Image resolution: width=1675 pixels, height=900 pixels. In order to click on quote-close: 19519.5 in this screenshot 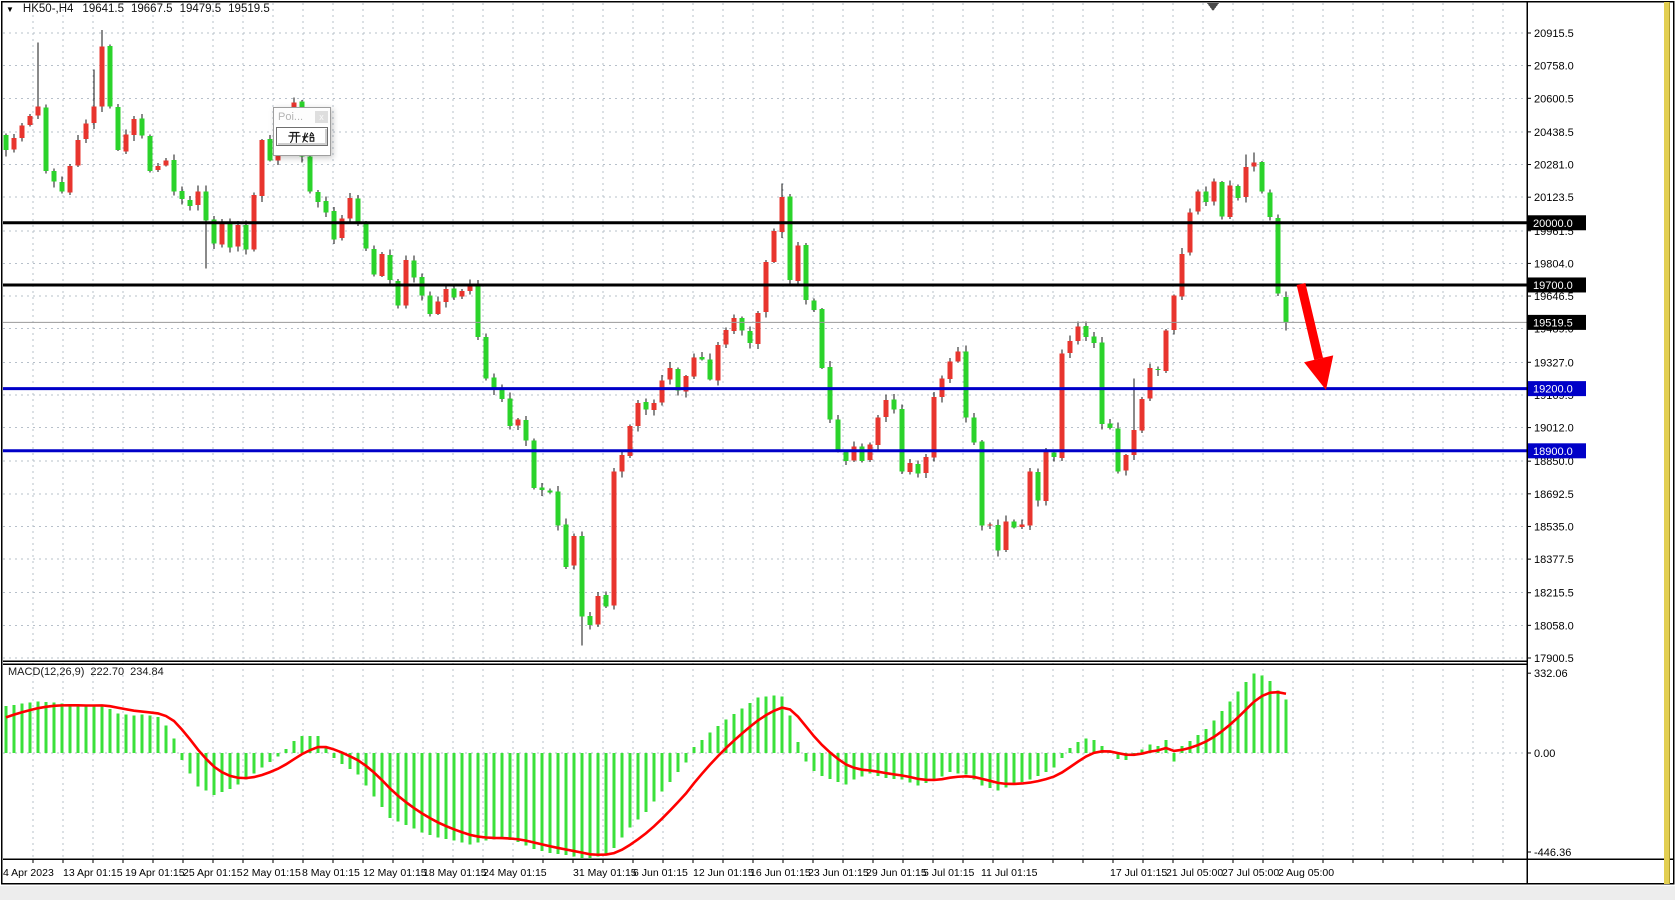, I will do `click(249, 9)`.